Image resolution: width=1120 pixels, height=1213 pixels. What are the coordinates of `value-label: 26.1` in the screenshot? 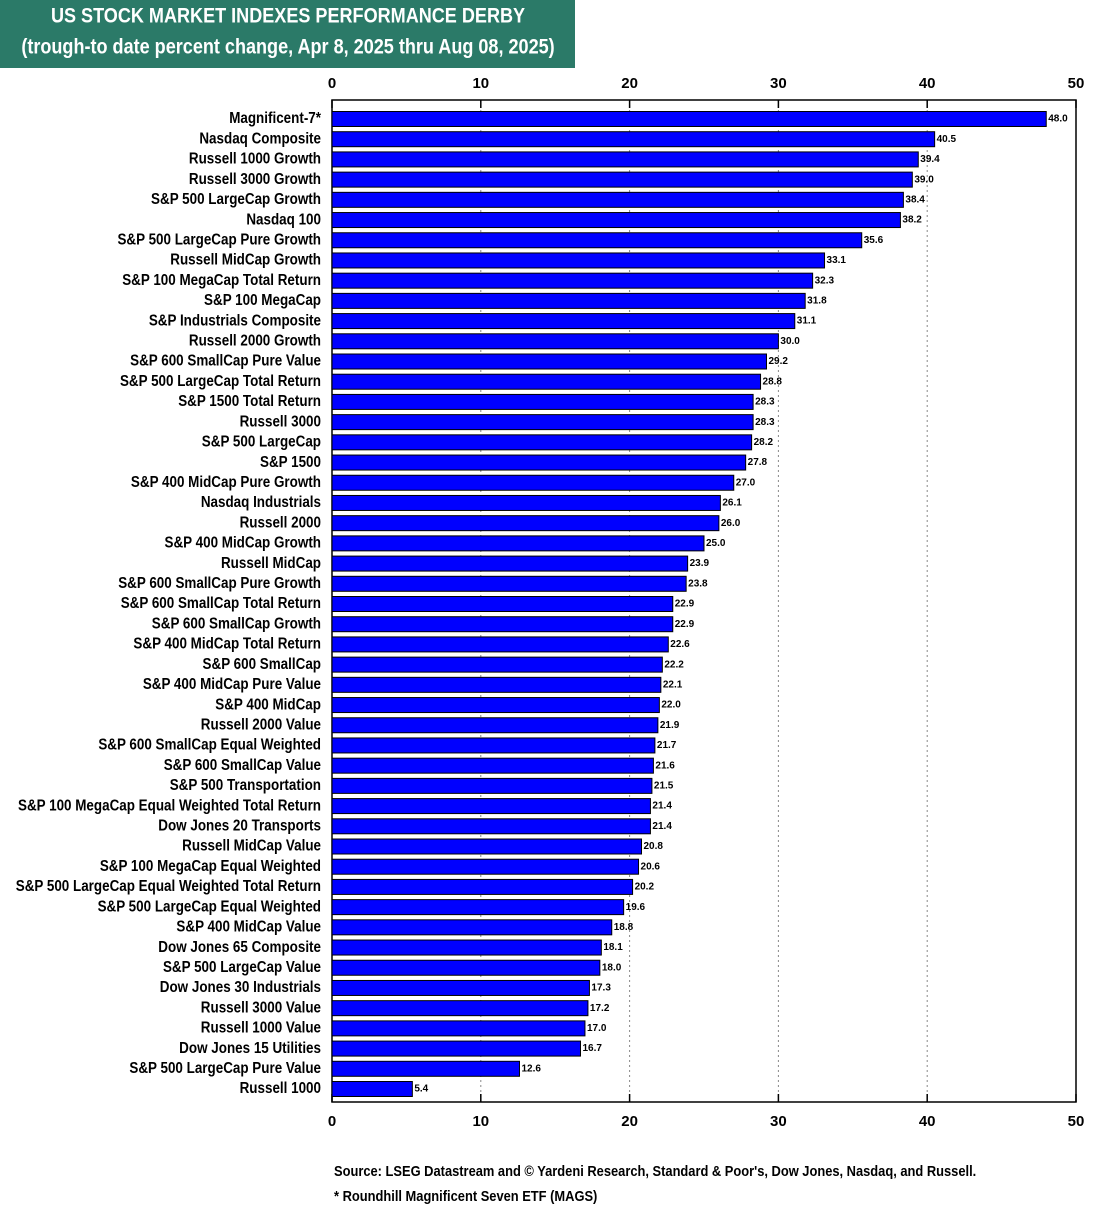 It's located at (732, 503).